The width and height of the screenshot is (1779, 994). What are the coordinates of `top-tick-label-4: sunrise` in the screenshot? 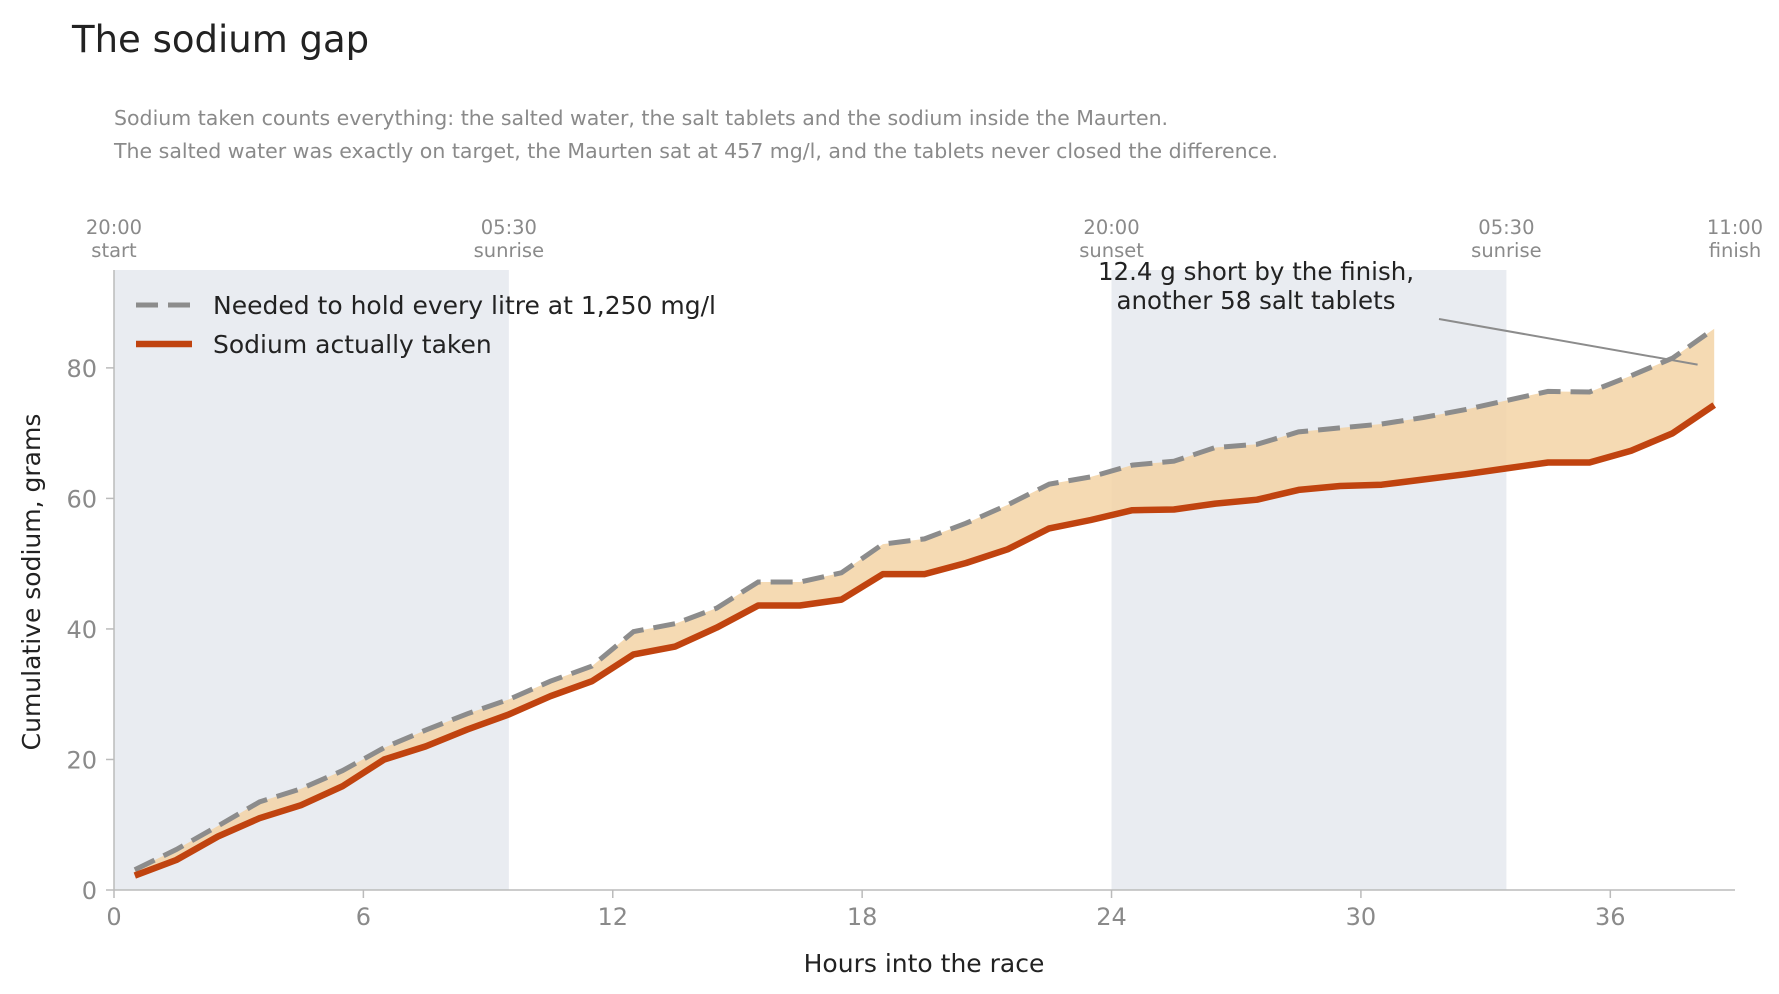 It's located at (1506, 250).